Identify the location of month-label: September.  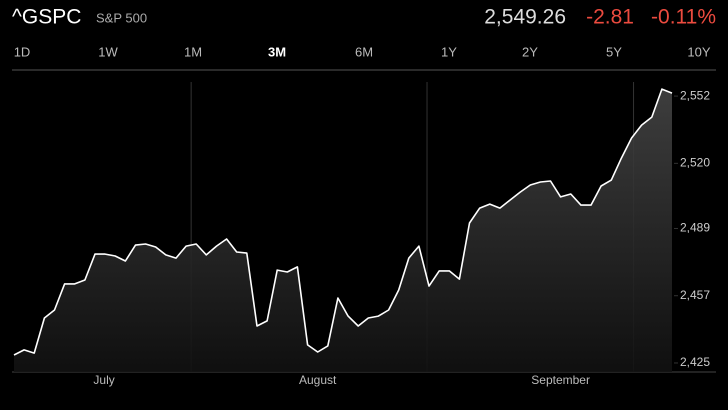
(560, 380).